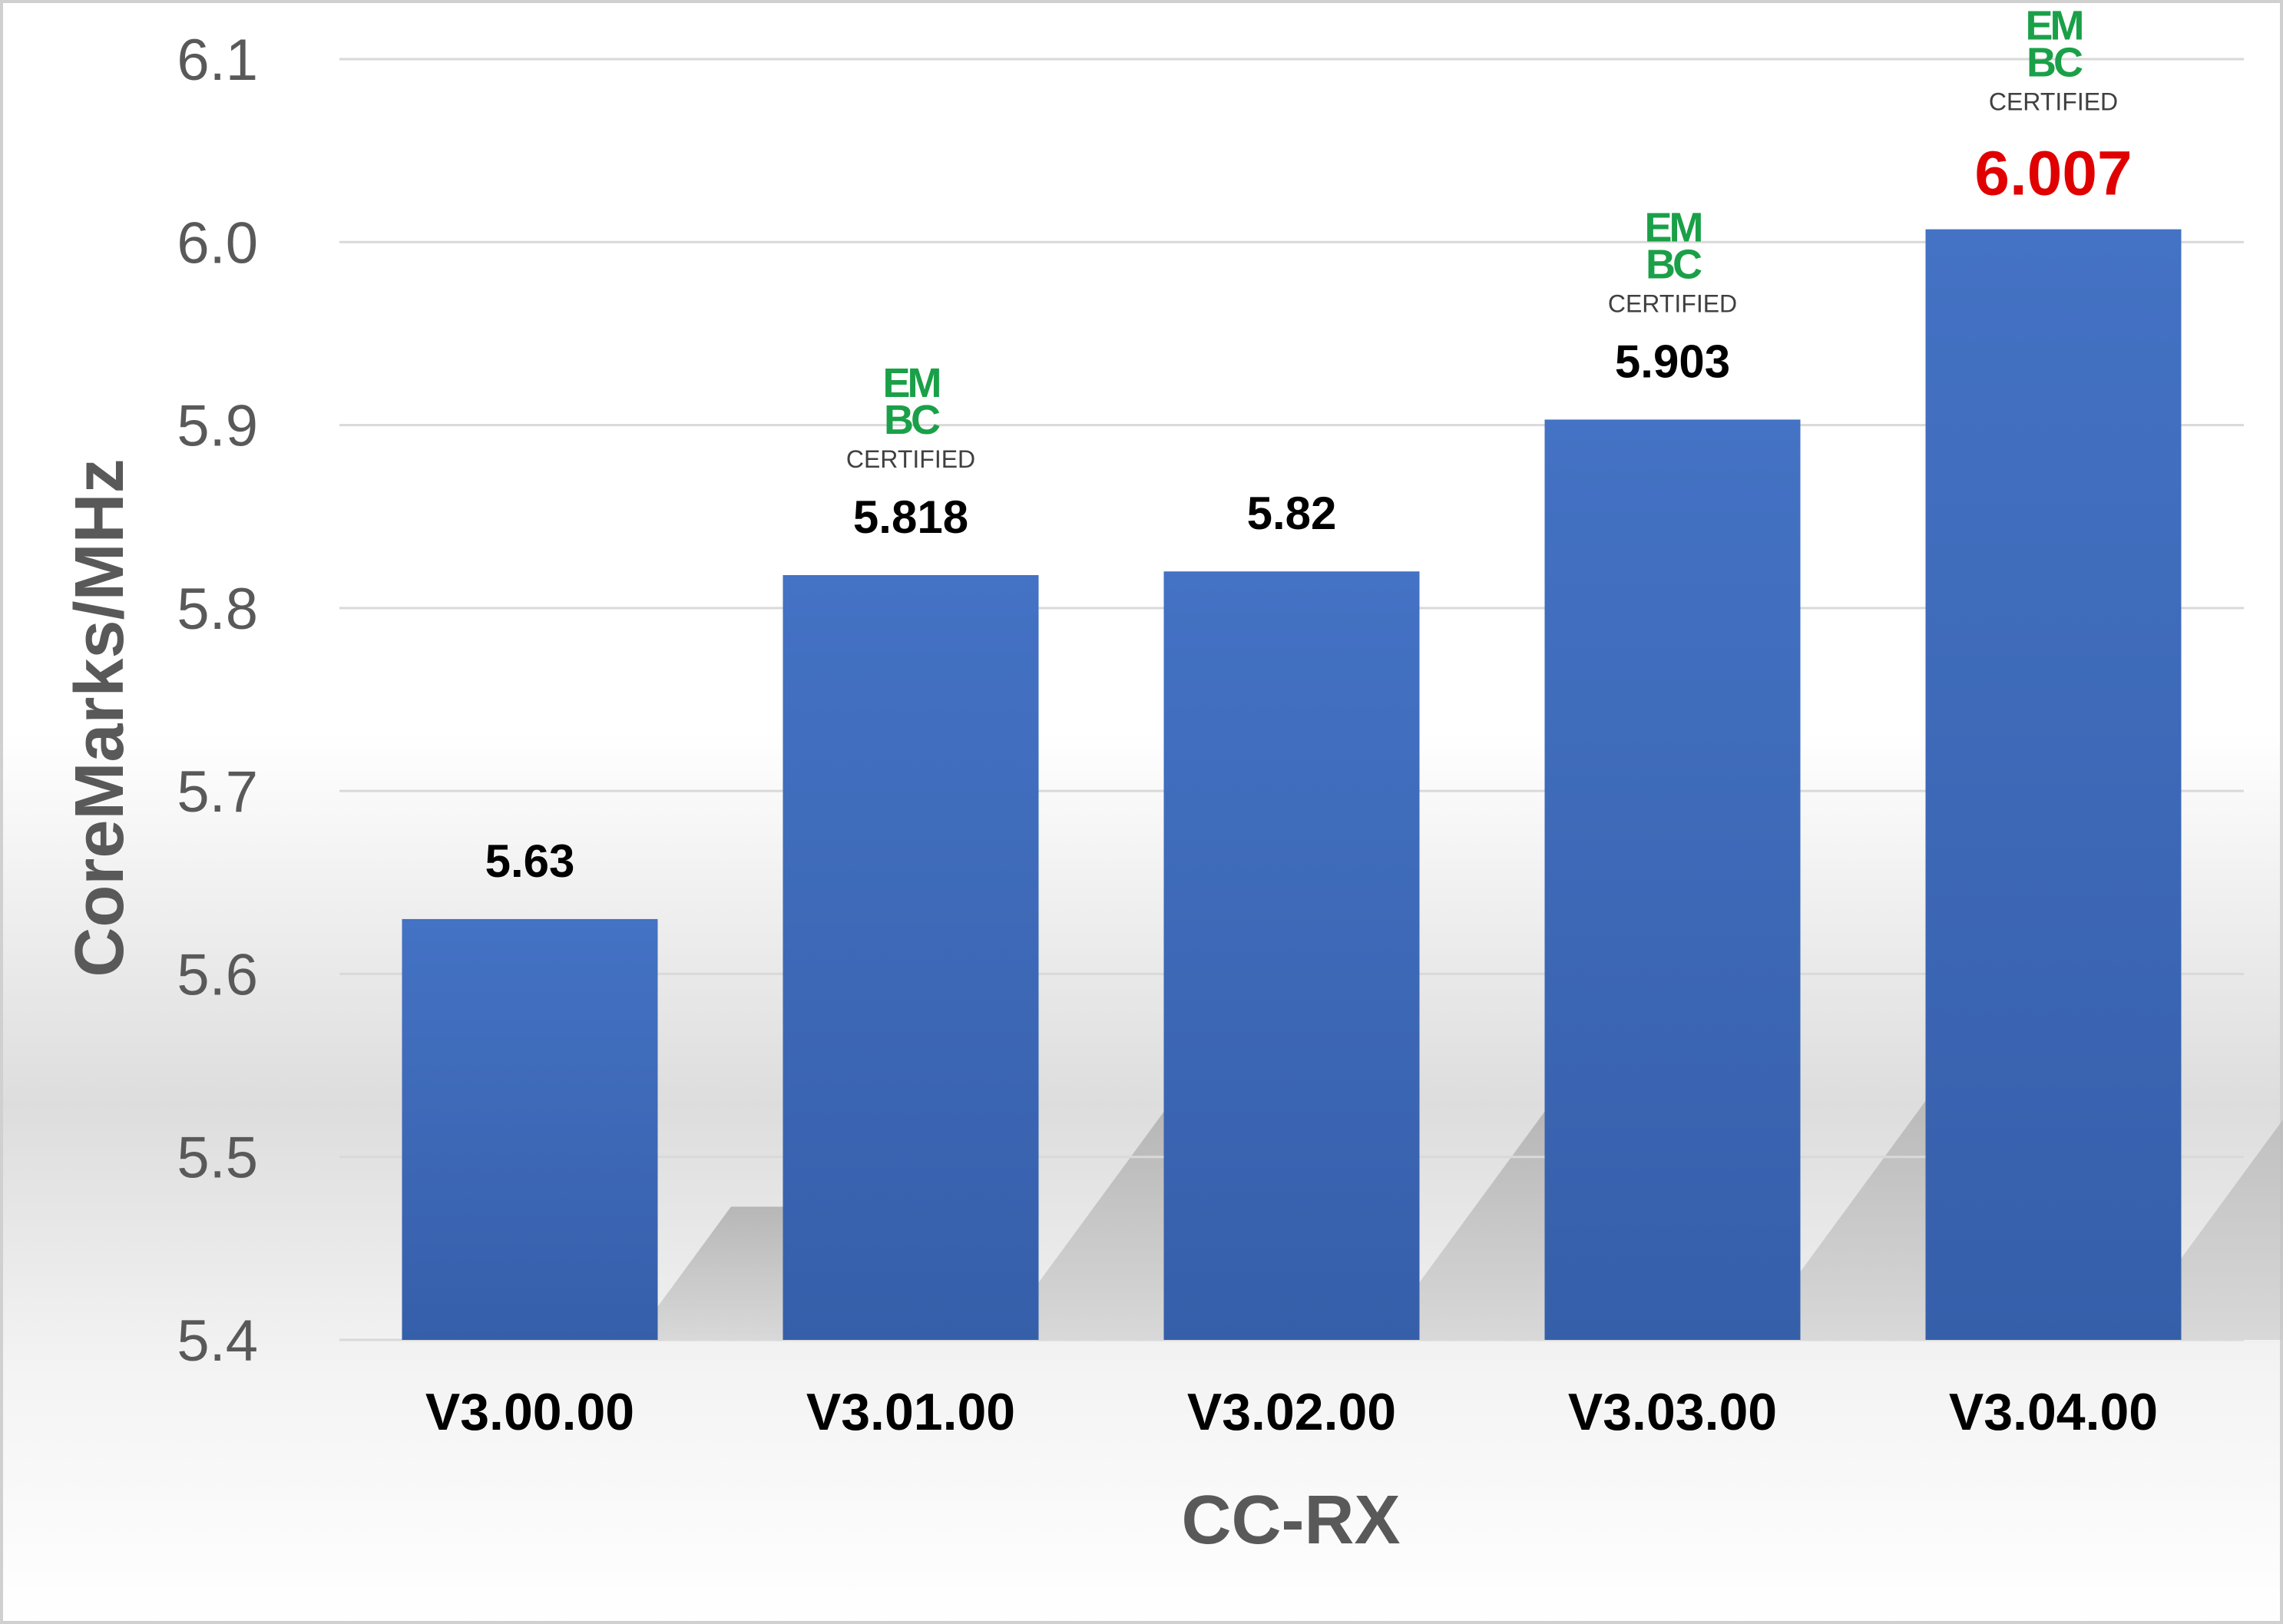  Describe the element at coordinates (910, 517) in the screenshot. I see `data-label: 5.818` at that location.